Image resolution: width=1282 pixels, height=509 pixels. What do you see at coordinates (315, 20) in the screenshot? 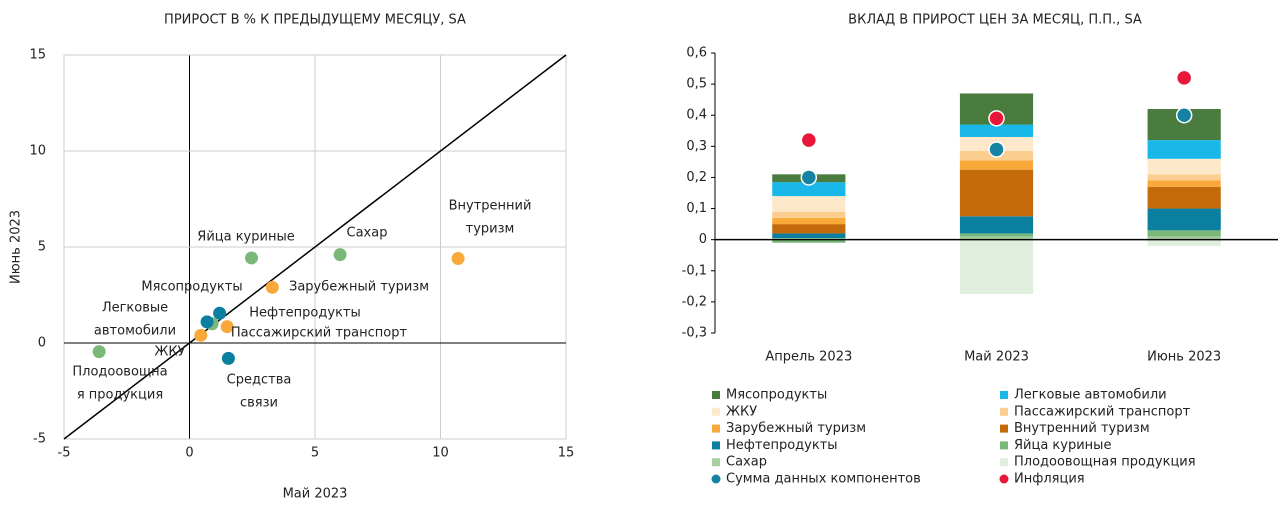
I see `chart-title: ПРИРОСТ В % К ПРЕДЫДУЩЕМУ МЕСЯЦУ, SA` at bounding box center [315, 20].